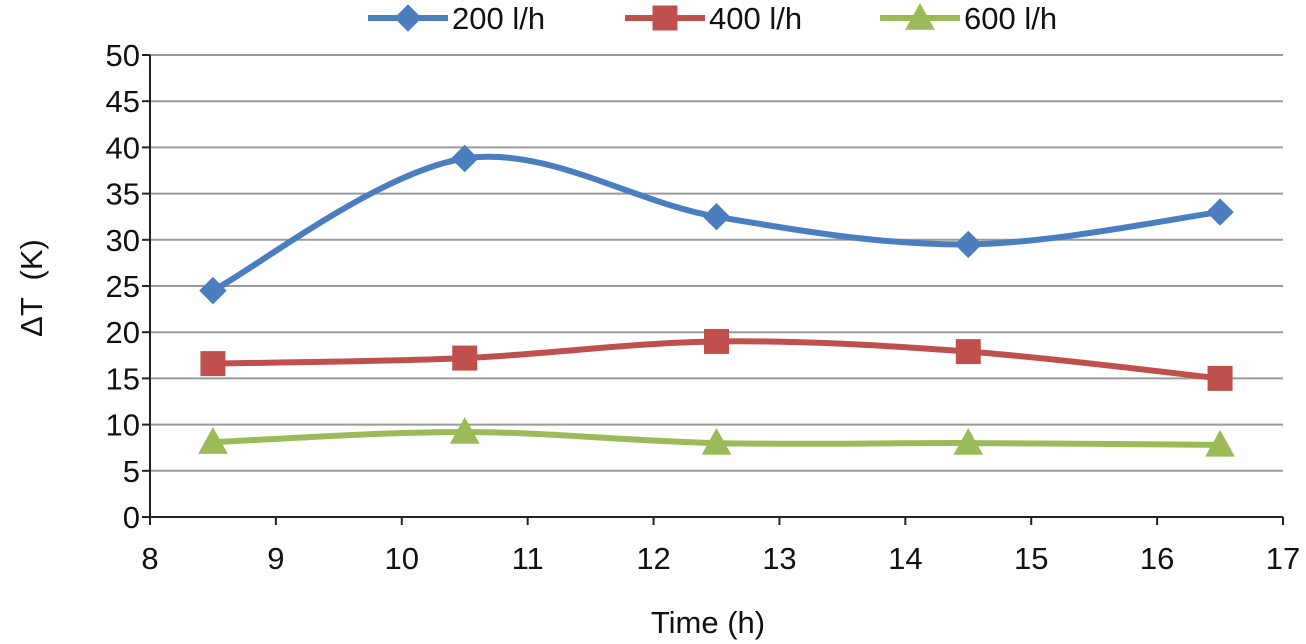 This screenshot has width=1306, height=644. What do you see at coordinates (528, 558) in the screenshot?
I see `x-tick-label: 11` at bounding box center [528, 558].